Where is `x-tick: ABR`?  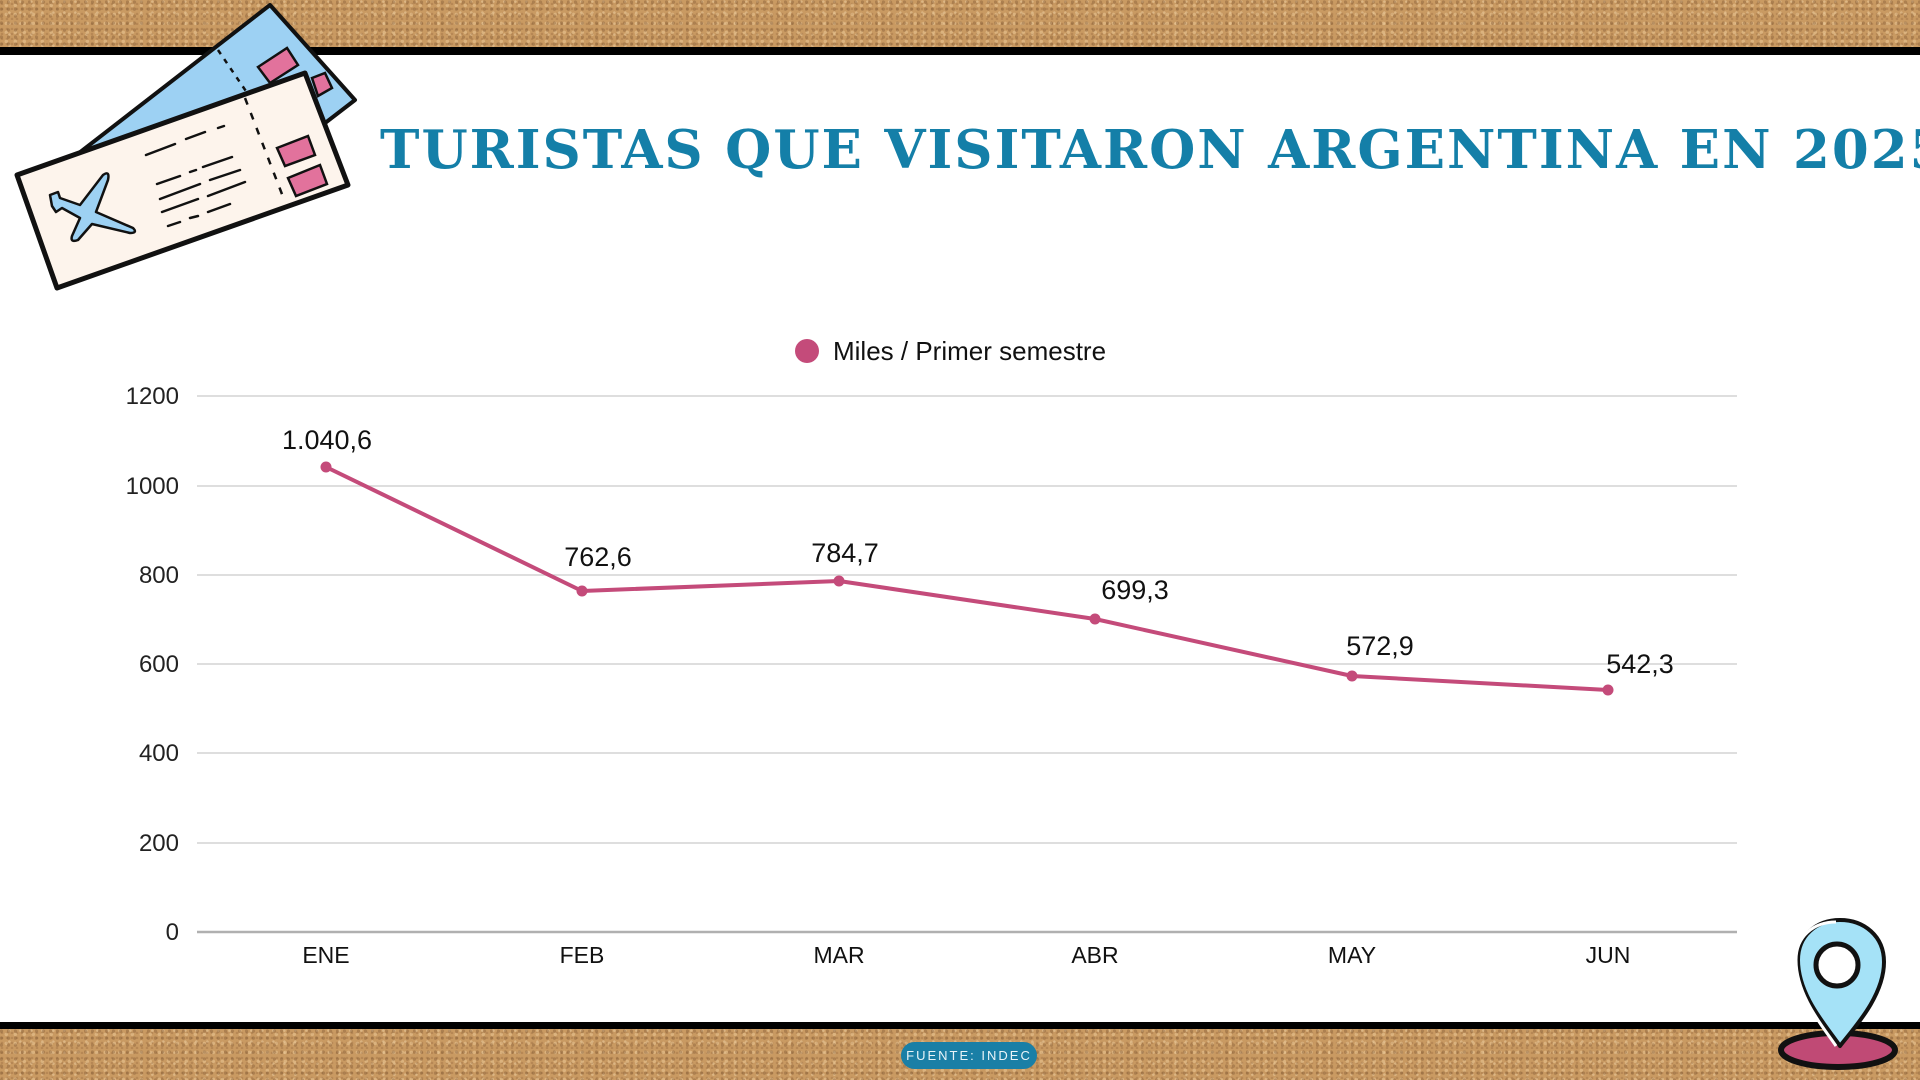
x-tick: ABR is located at coordinates (1094, 955).